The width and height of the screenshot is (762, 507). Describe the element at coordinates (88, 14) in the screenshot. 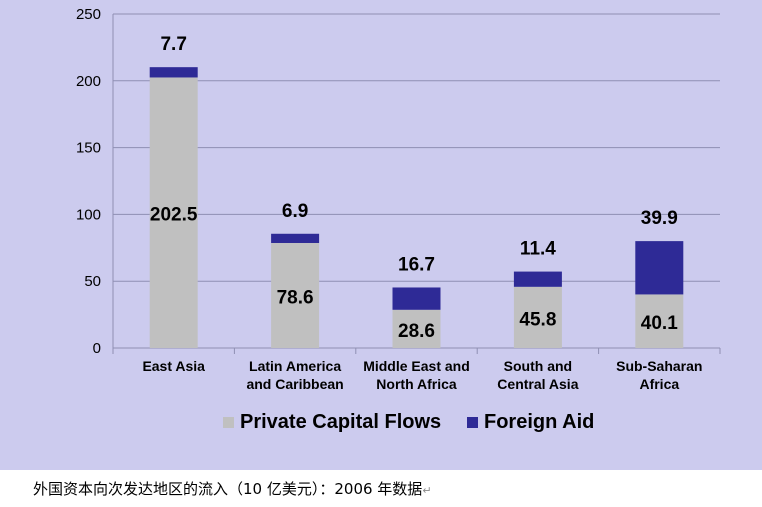

I see `y-tick-label: 250` at that location.